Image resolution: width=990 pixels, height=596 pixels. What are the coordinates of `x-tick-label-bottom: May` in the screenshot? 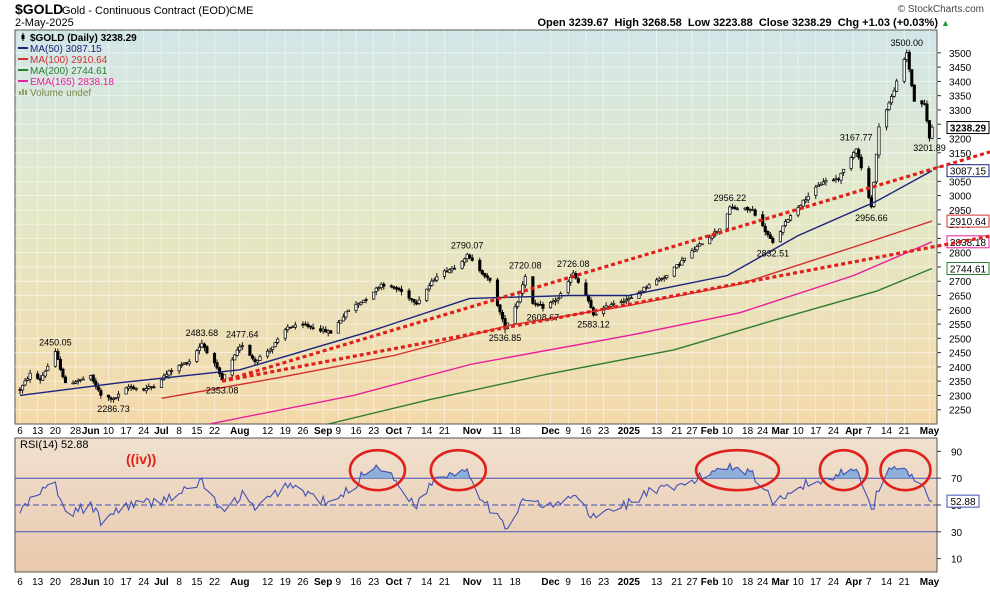 It's located at (930, 582).